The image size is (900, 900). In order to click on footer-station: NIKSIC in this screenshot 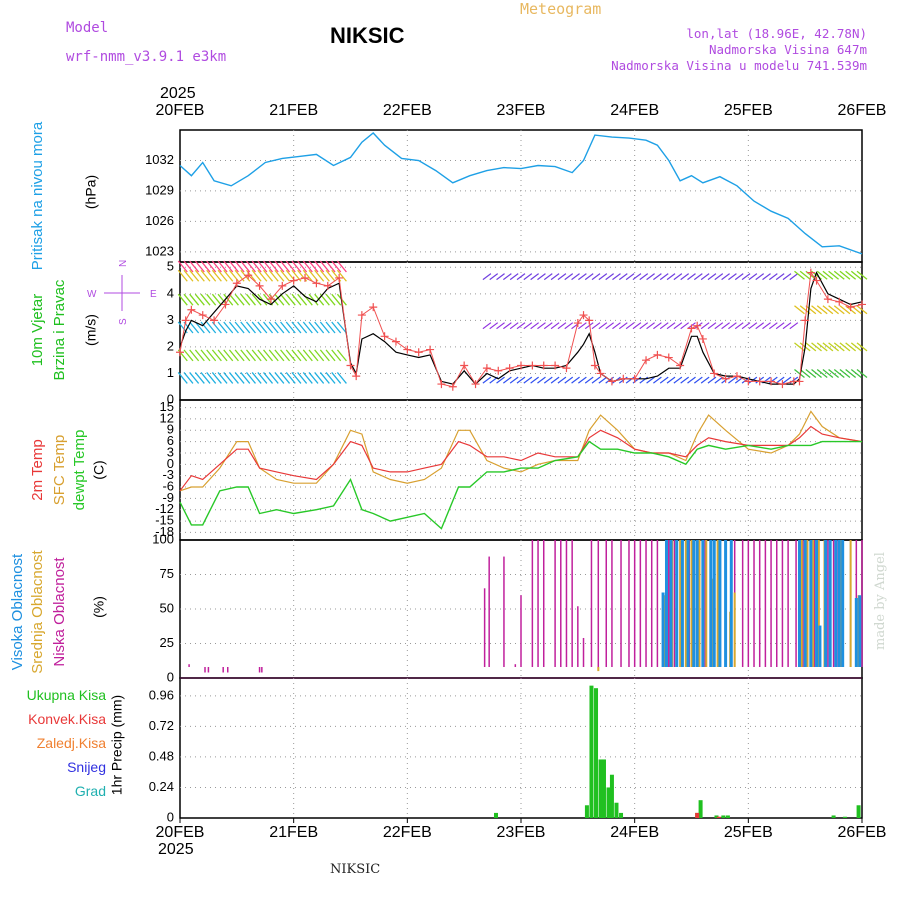, I will do `click(355, 869)`.